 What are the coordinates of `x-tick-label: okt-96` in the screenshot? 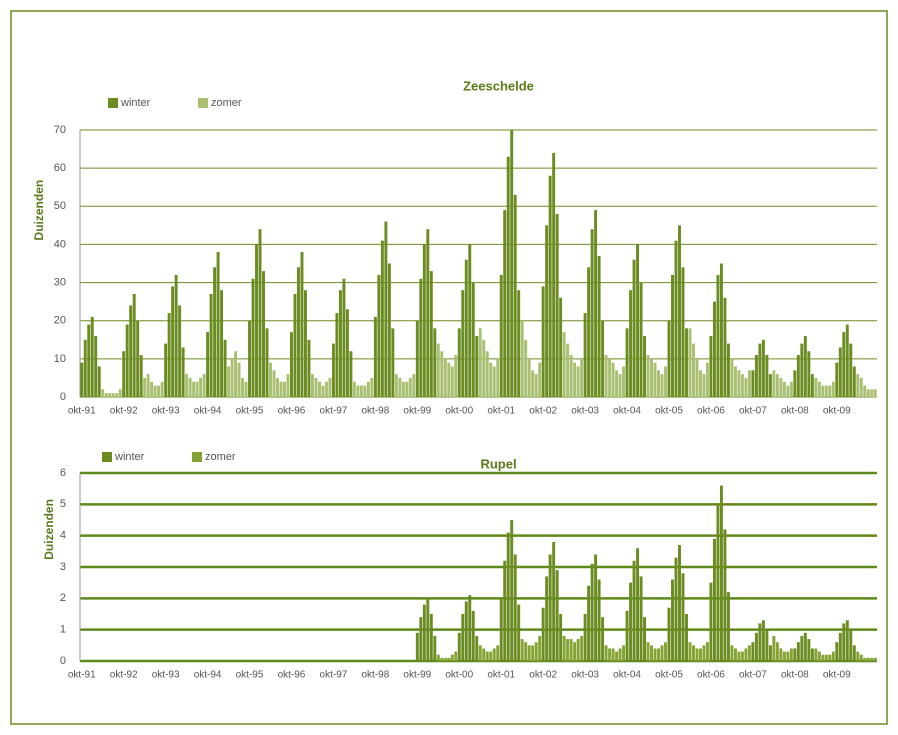 It's located at (292, 675).